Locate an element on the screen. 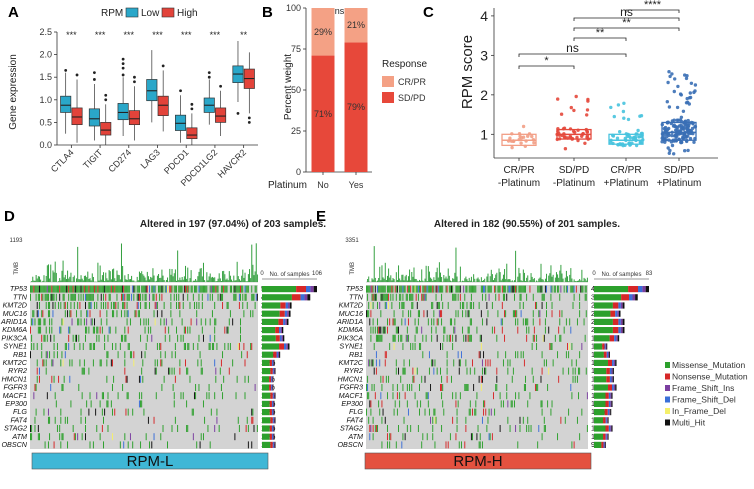  panel-d-gene-label: ARID1A is located at coordinates (13, 321).